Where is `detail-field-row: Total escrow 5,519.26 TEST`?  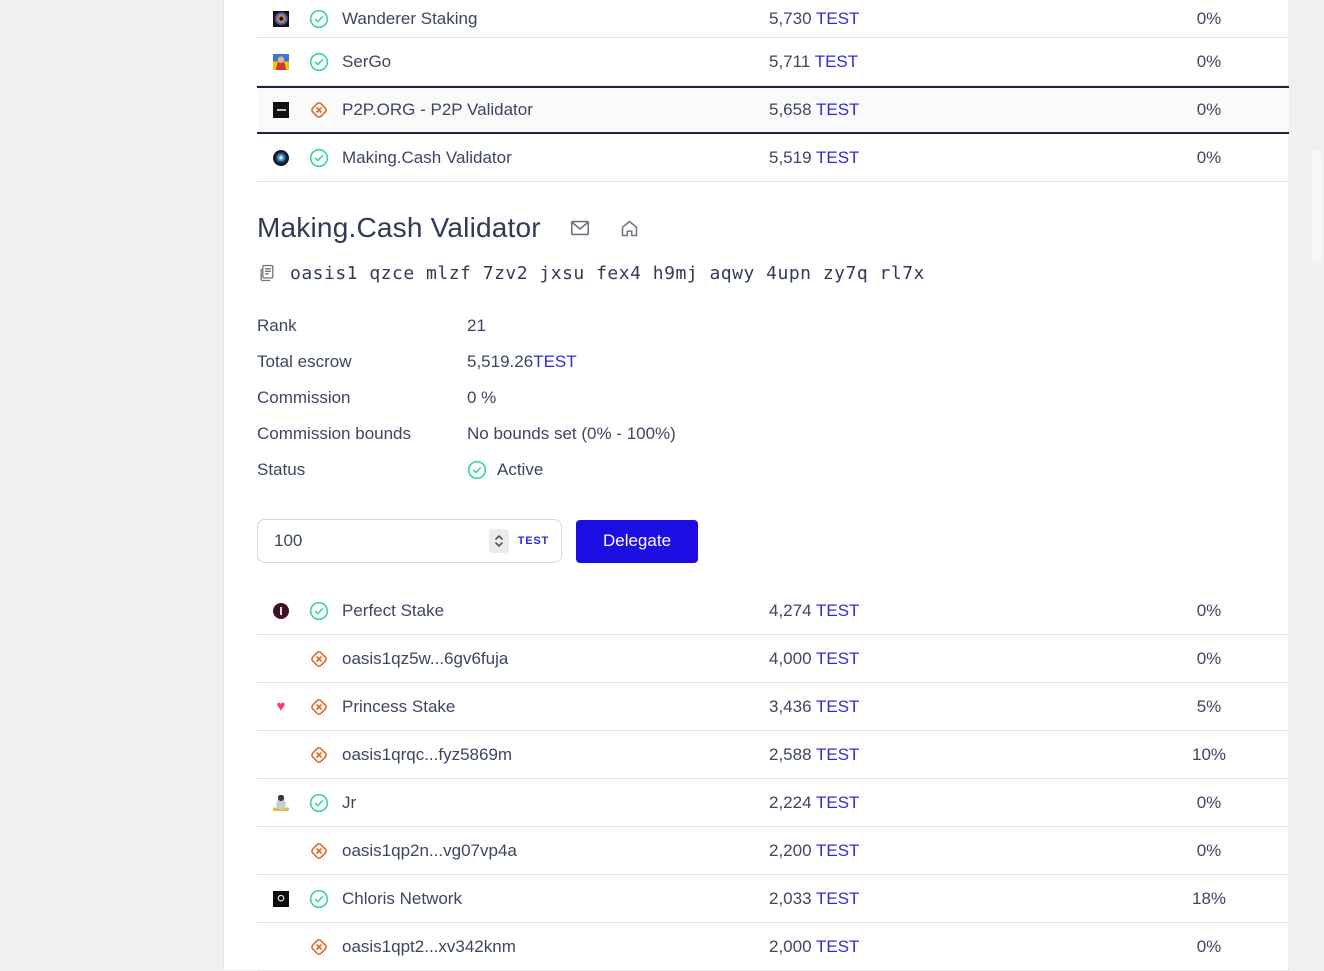
detail-field-row: Total escrow 5,519.26 TEST is located at coordinates (772, 362).